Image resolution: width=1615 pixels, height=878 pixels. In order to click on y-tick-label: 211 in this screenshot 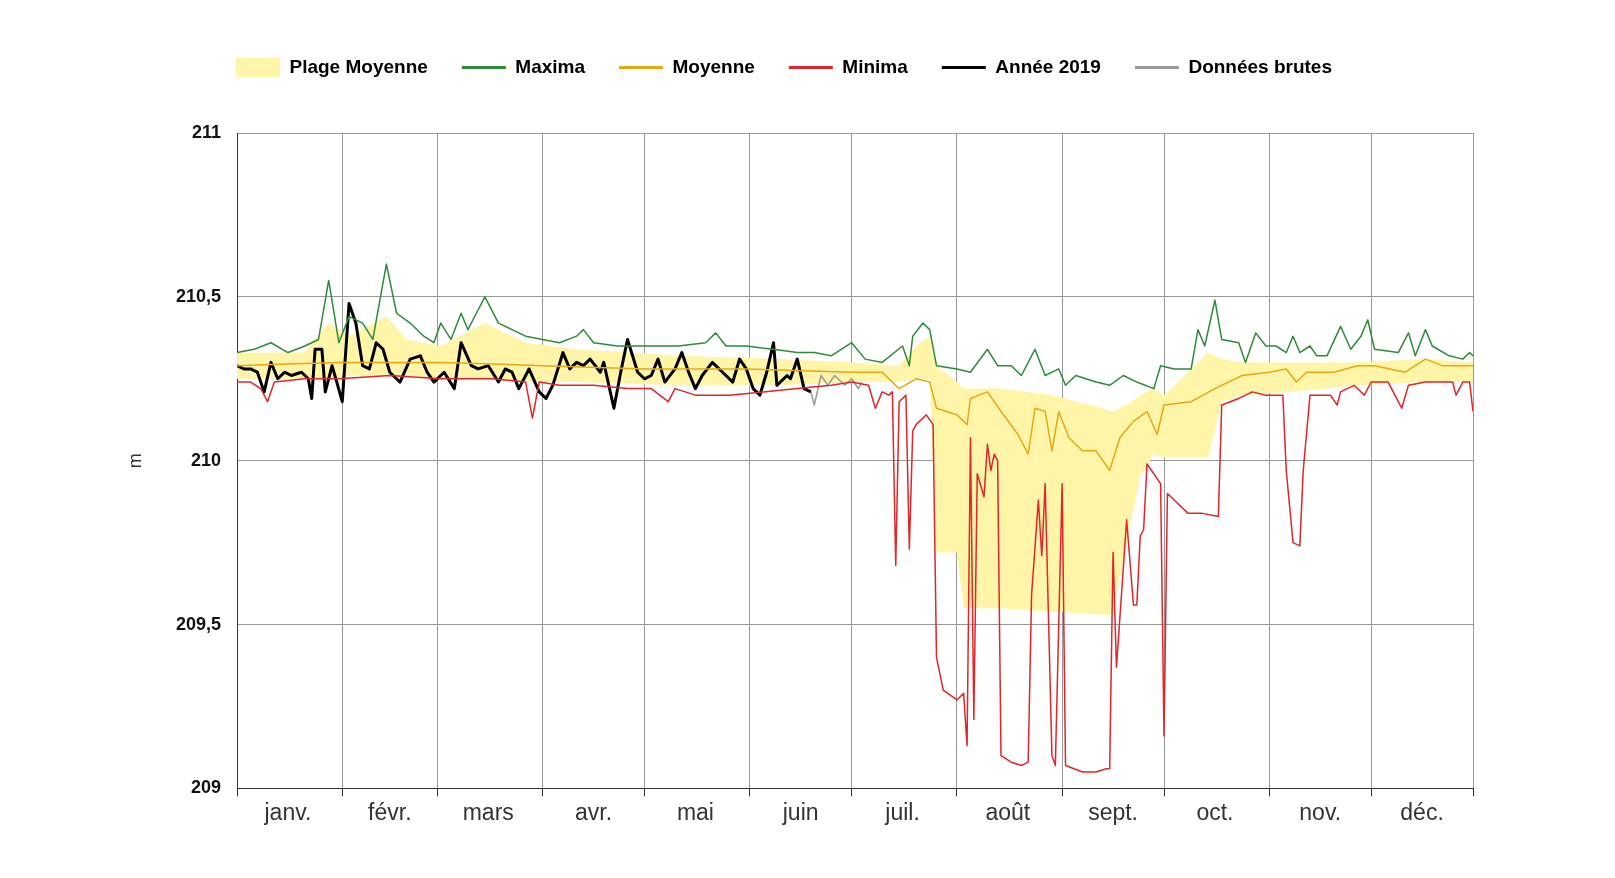, I will do `click(206, 131)`.